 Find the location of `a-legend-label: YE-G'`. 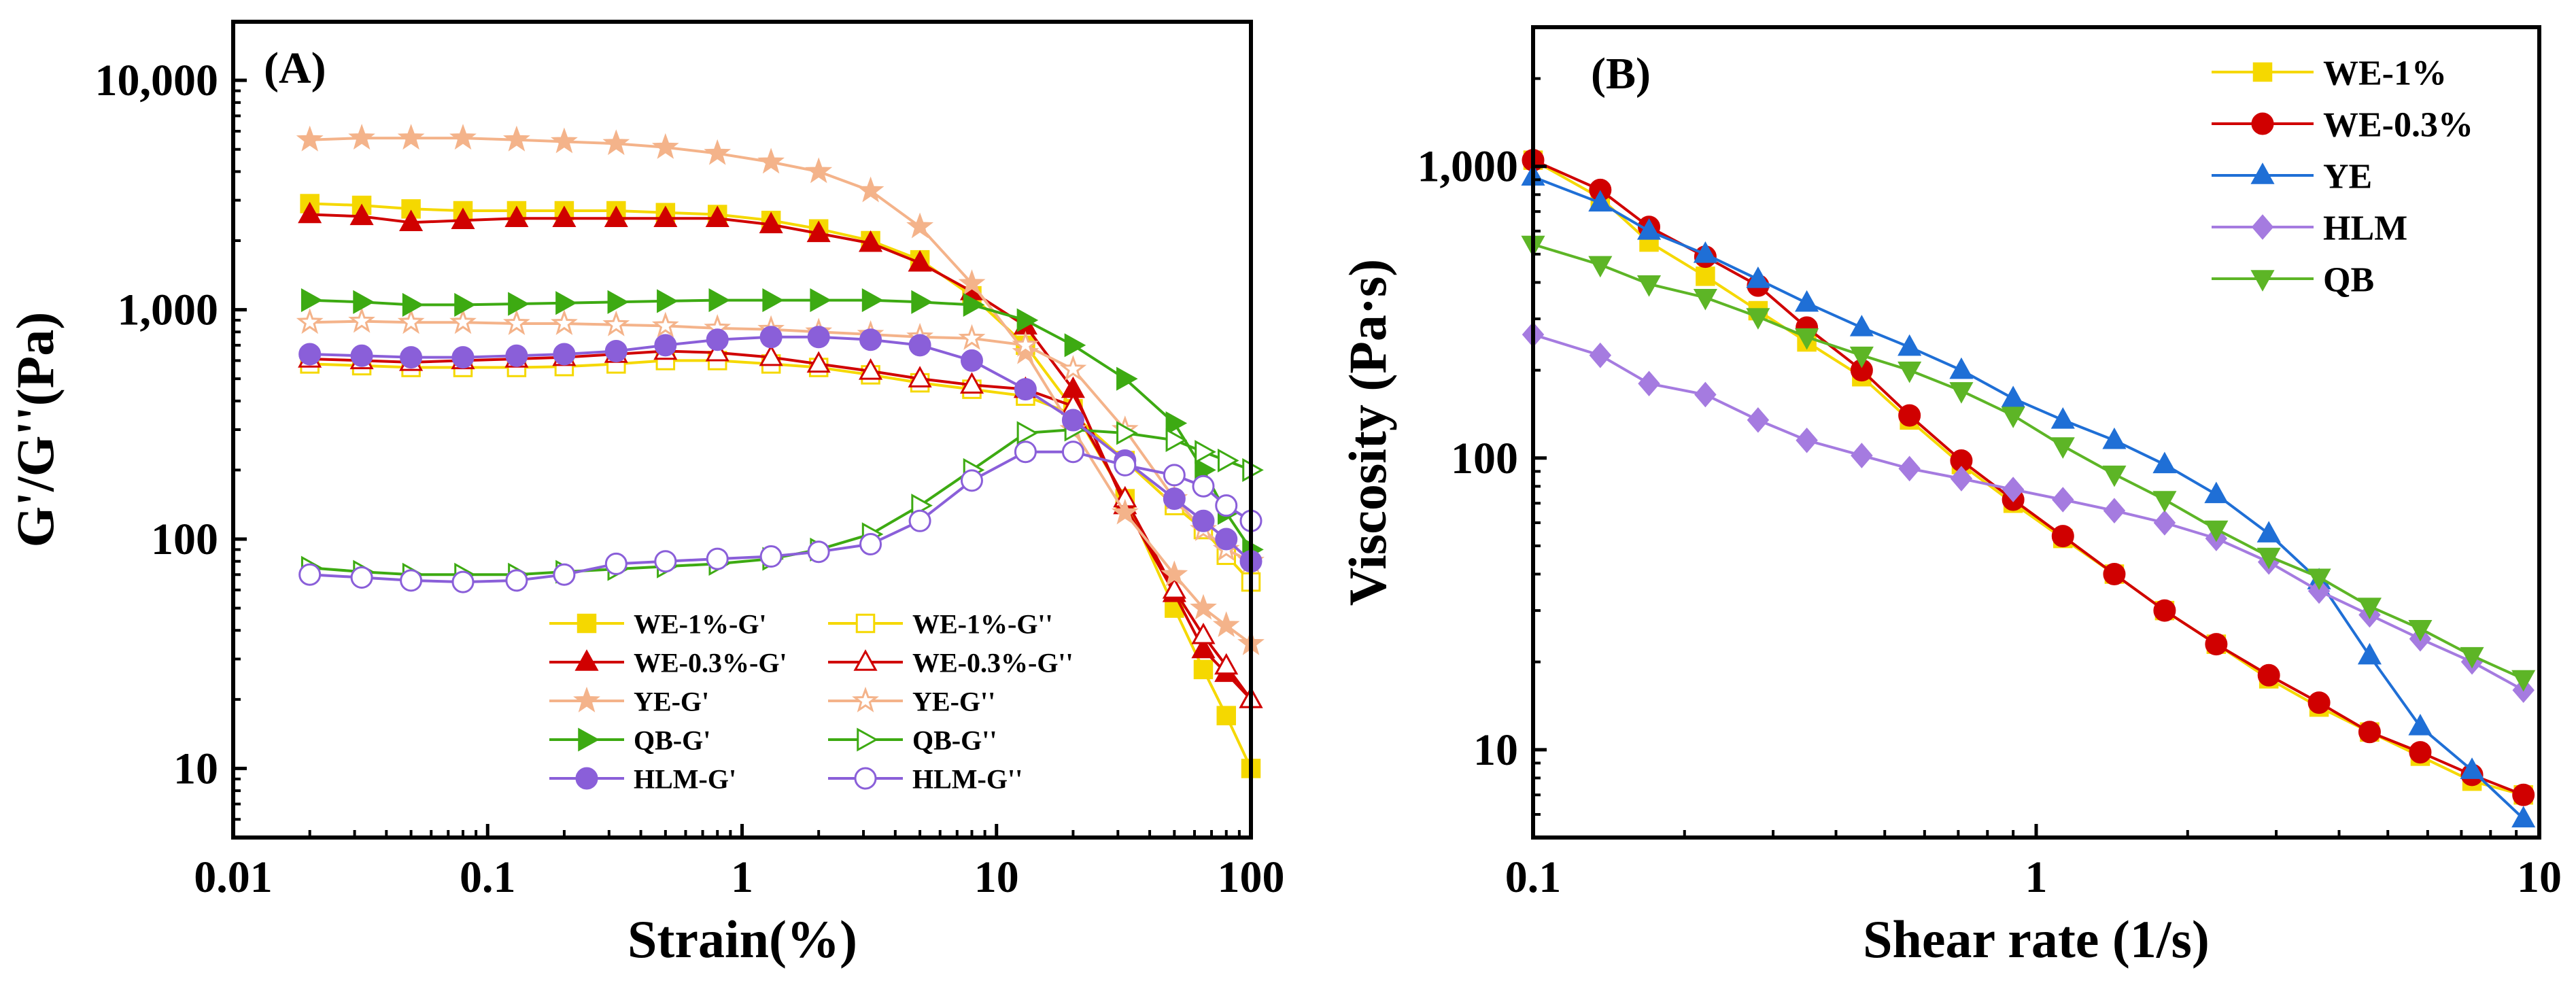

a-legend-label: YE-G' is located at coordinates (671, 701).